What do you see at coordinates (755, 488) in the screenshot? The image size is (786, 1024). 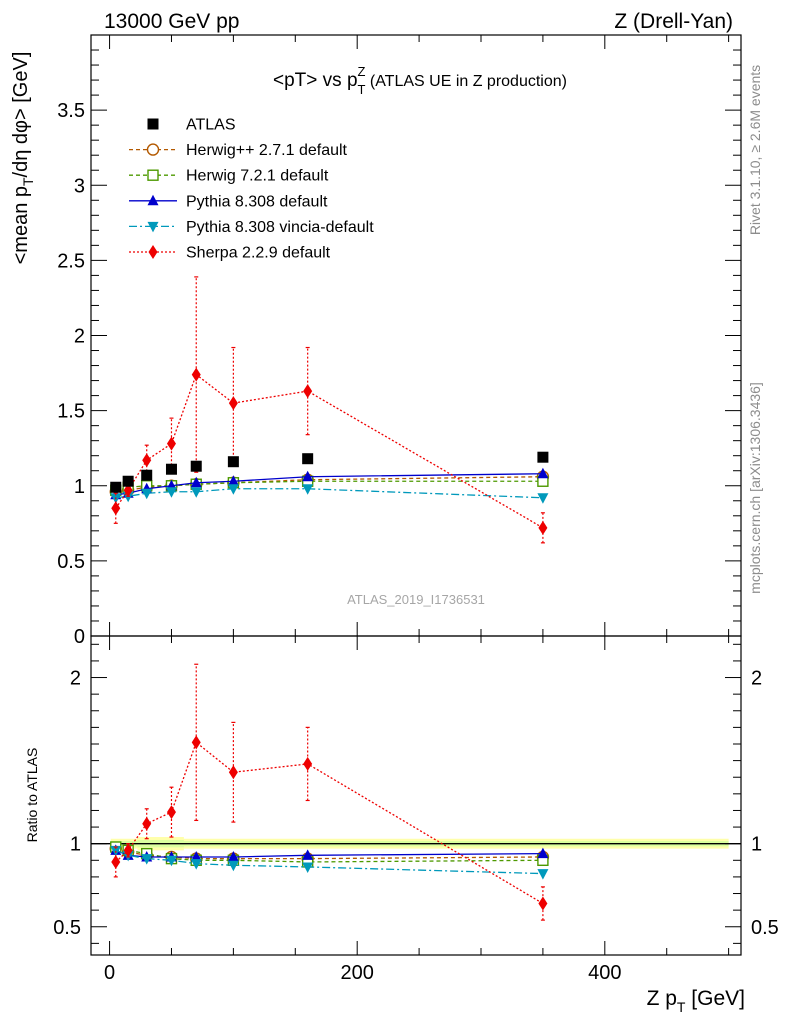 I see `mcplots-reference-text: mcplots.cern.ch [arXiv:1306.3436]` at bounding box center [755, 488].